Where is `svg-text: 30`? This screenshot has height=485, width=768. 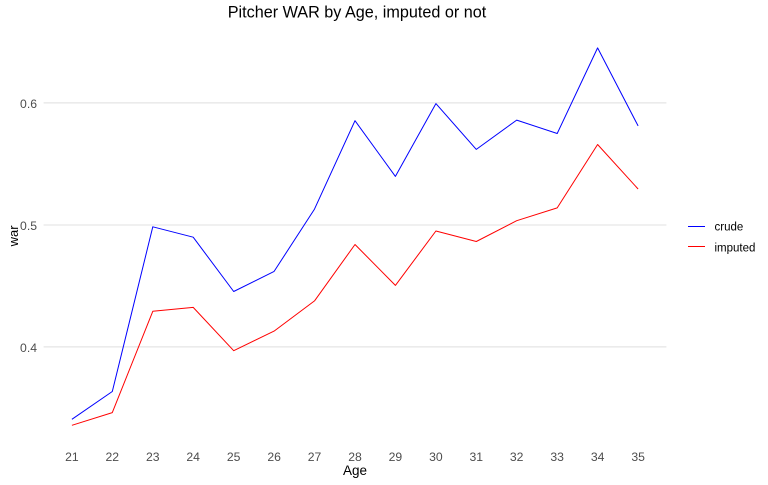 svg-text: 30 is located at coordinates (436, 457).